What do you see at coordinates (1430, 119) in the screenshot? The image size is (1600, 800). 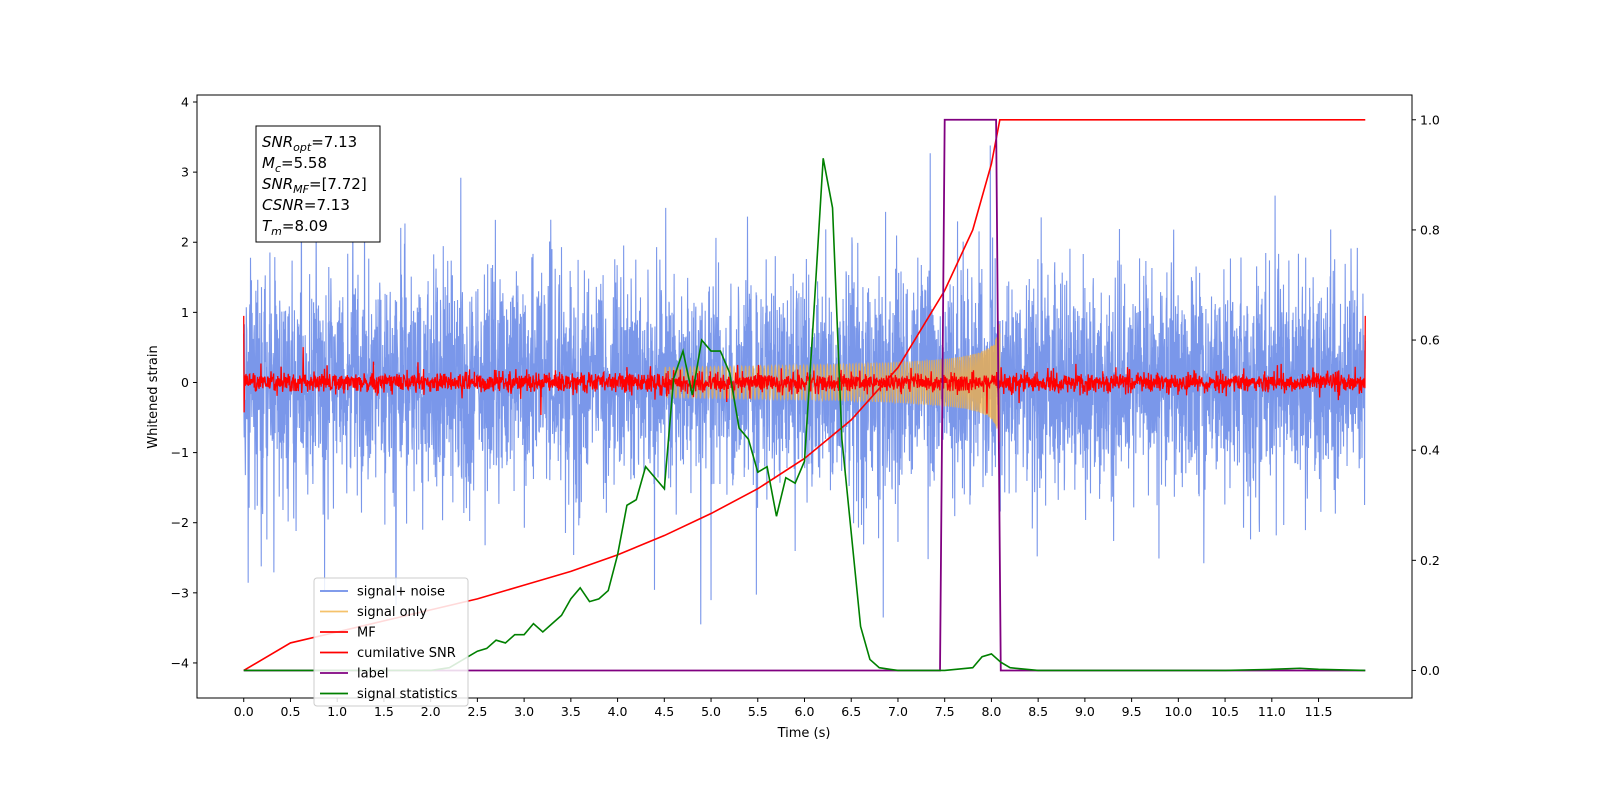 I see `y-right-tick-label: 1.0` at bounding box center [1430, 119].